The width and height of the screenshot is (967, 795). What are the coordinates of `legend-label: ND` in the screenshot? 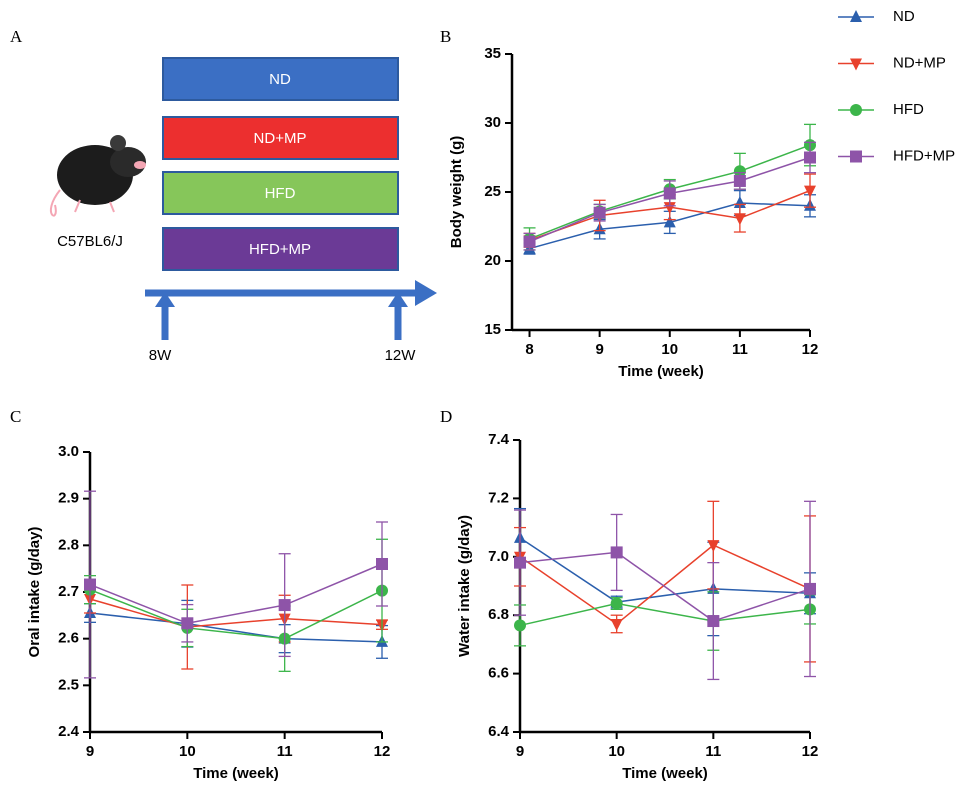 It's located at (904, 16).